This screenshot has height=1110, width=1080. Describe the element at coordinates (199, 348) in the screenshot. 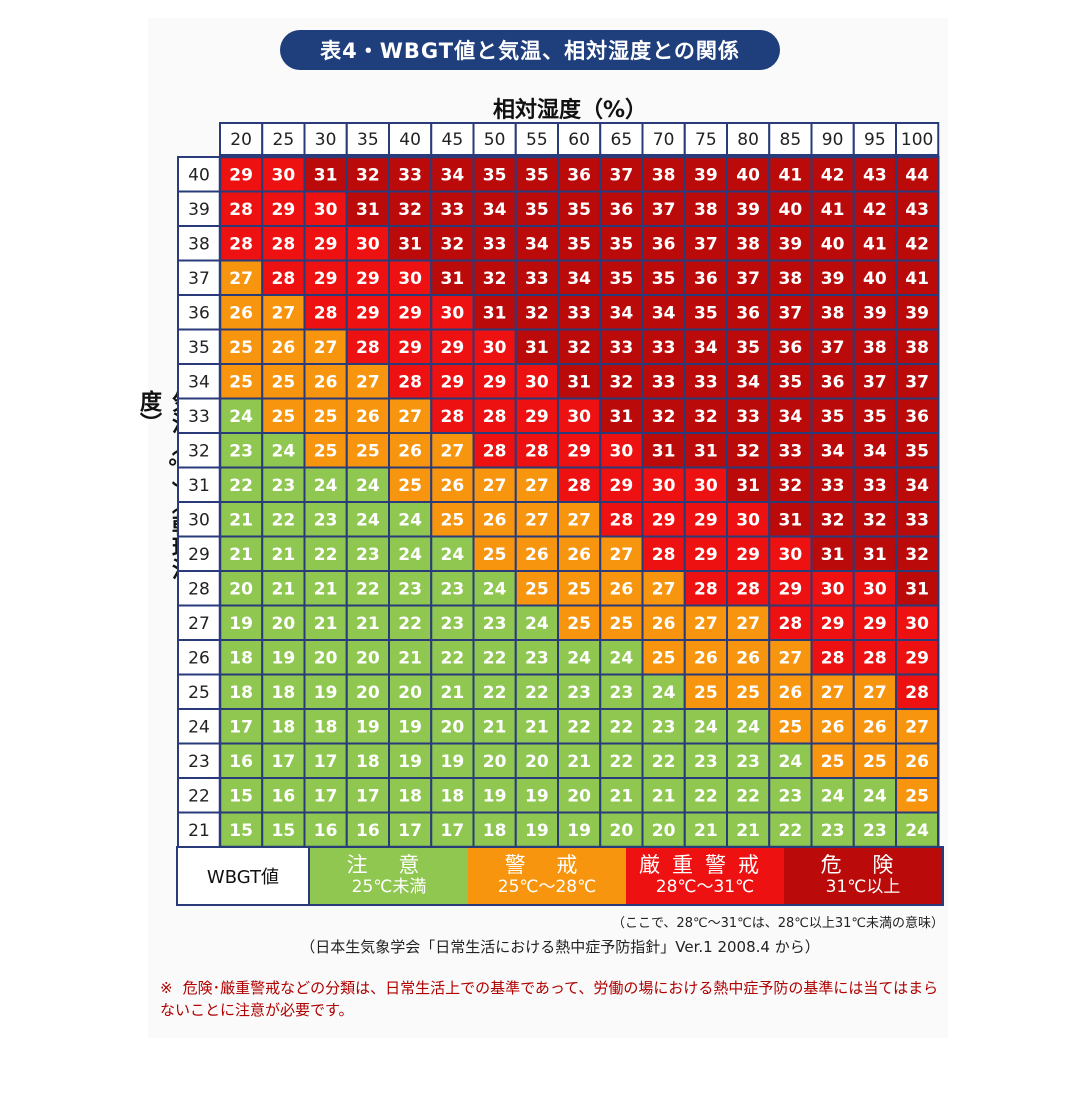

I see `y-tick-label: 35` at that location.